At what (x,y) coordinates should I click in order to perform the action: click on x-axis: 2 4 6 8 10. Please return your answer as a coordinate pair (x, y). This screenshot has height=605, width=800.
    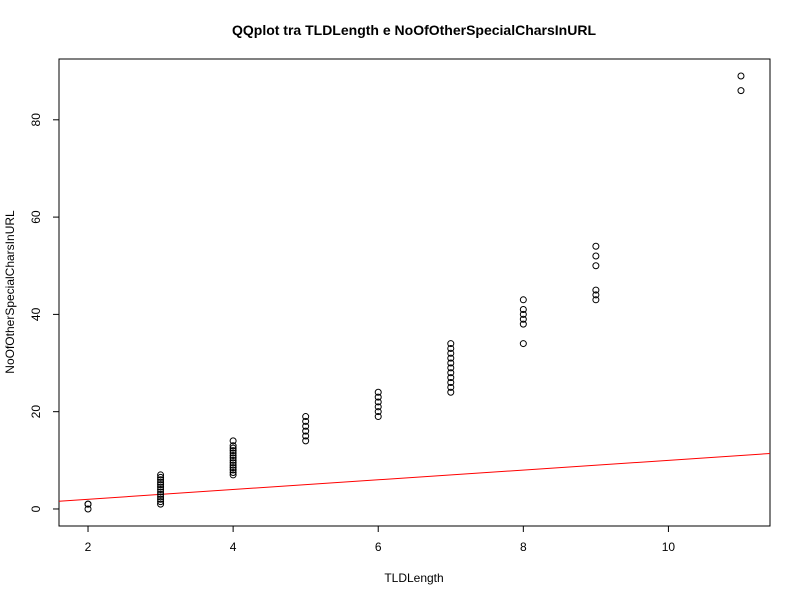
    Looking at the image, I should click on (380, 539).